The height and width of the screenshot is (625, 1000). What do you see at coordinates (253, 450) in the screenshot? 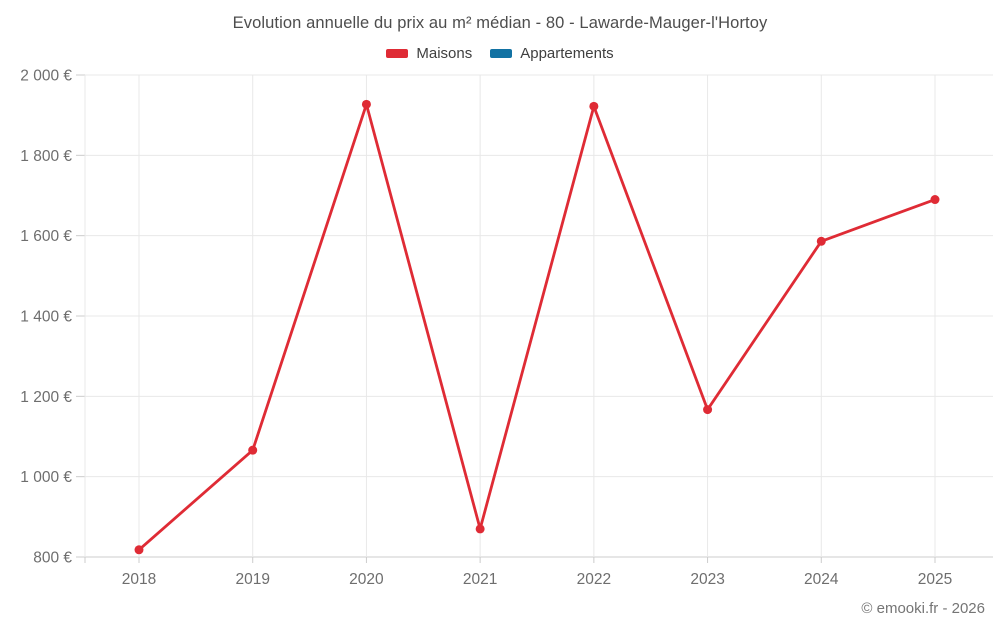
I see `data-point-2019` at bounding box center [253, 450].